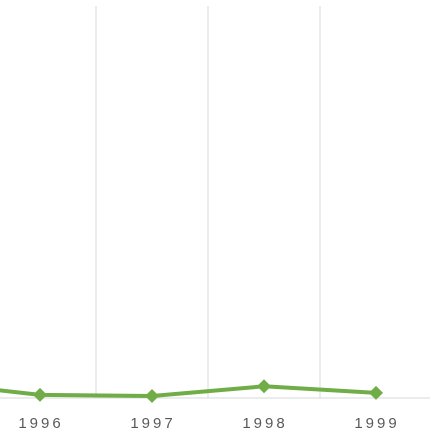  I want to click on x-tick-label: 1997, so click(152, 423).